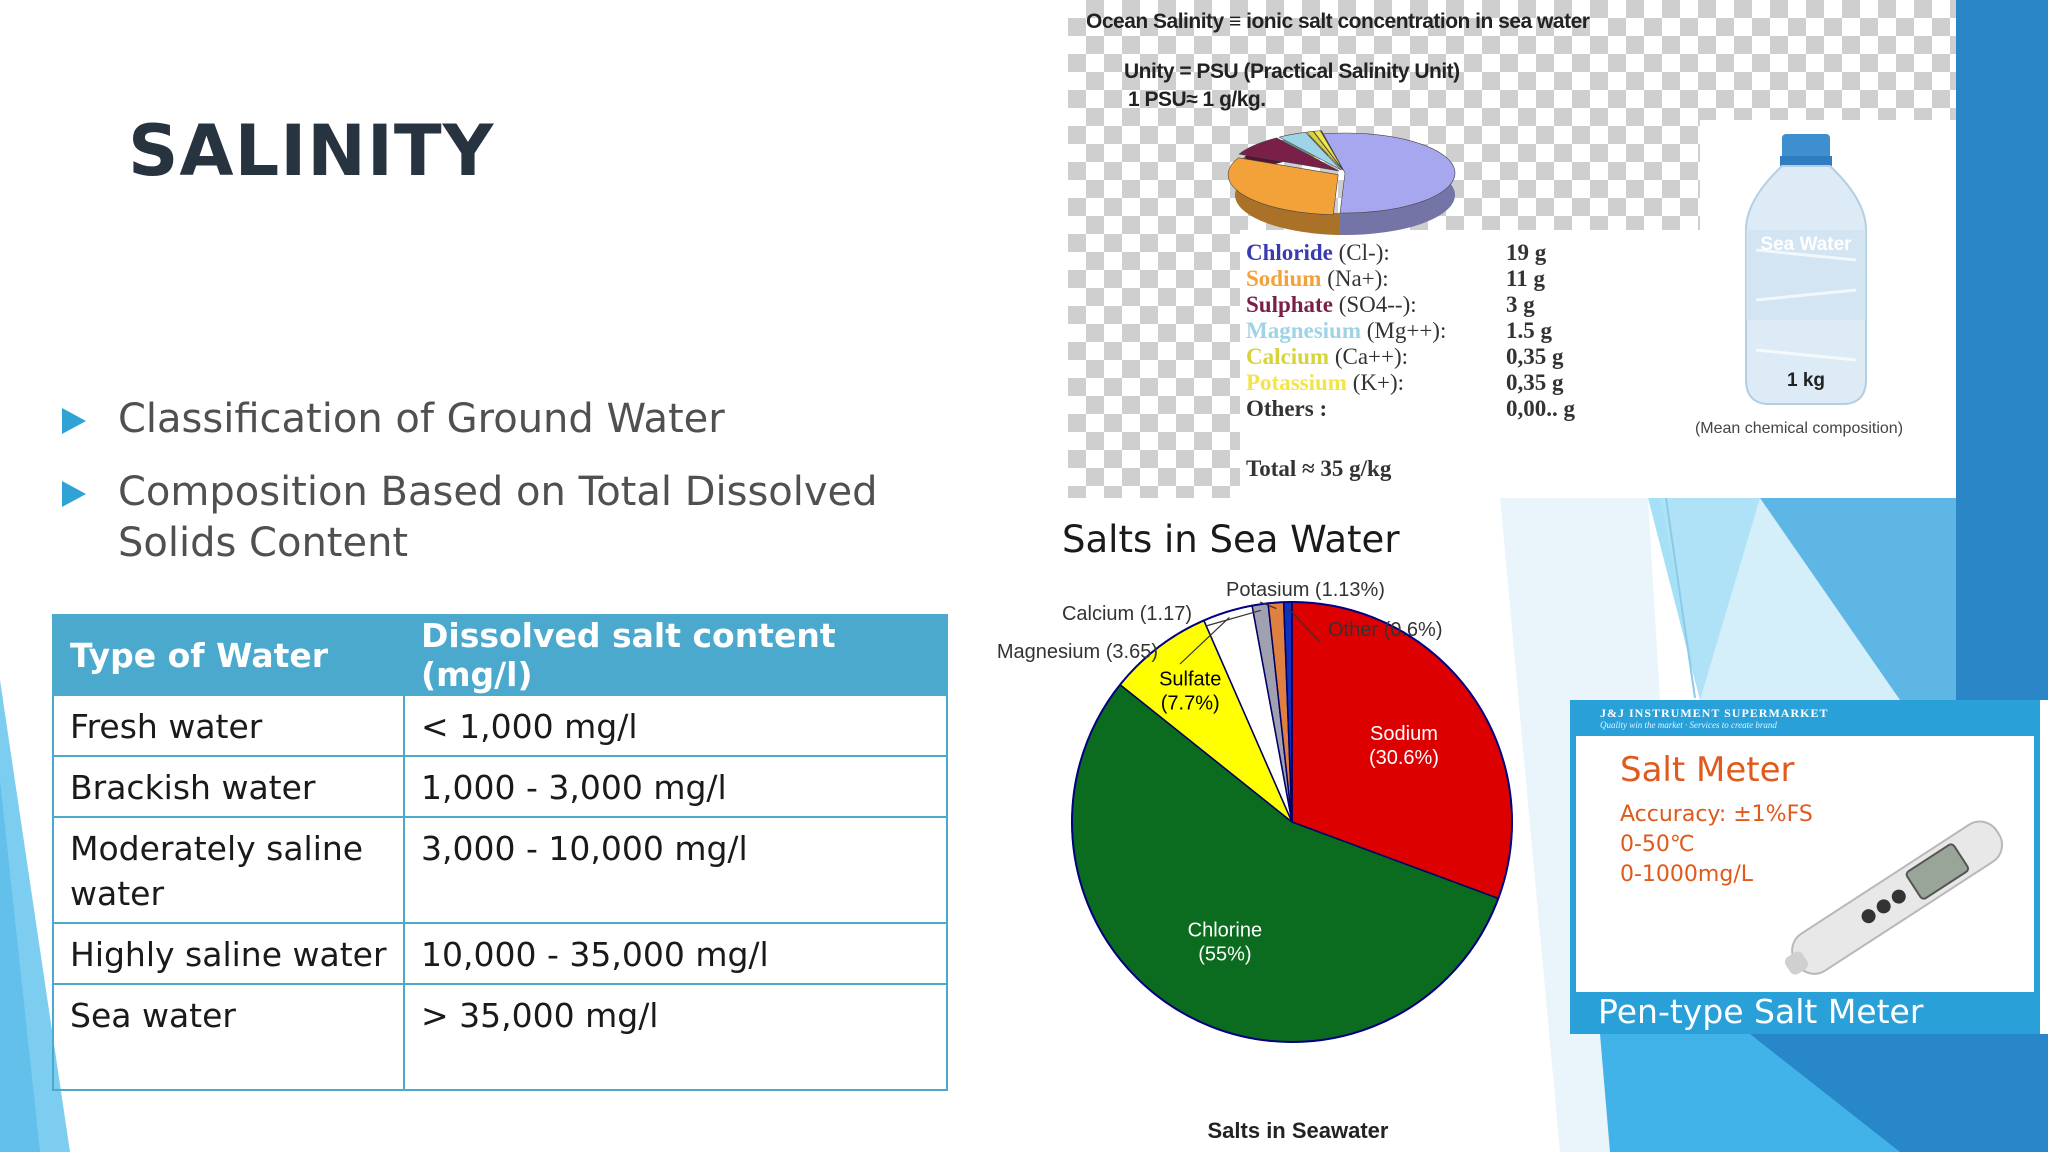 Image resolution: width=2048 pixels, height=1152 pixels. I want to click on ion-amount: 3 g, so click(1520, 304).